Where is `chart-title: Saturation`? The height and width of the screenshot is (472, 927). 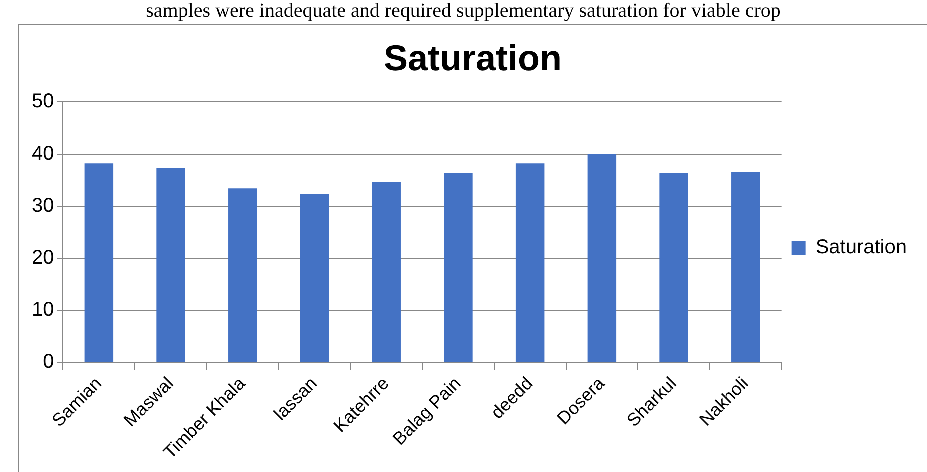 chart-title: Saturation is located at coordinates (473, 58).